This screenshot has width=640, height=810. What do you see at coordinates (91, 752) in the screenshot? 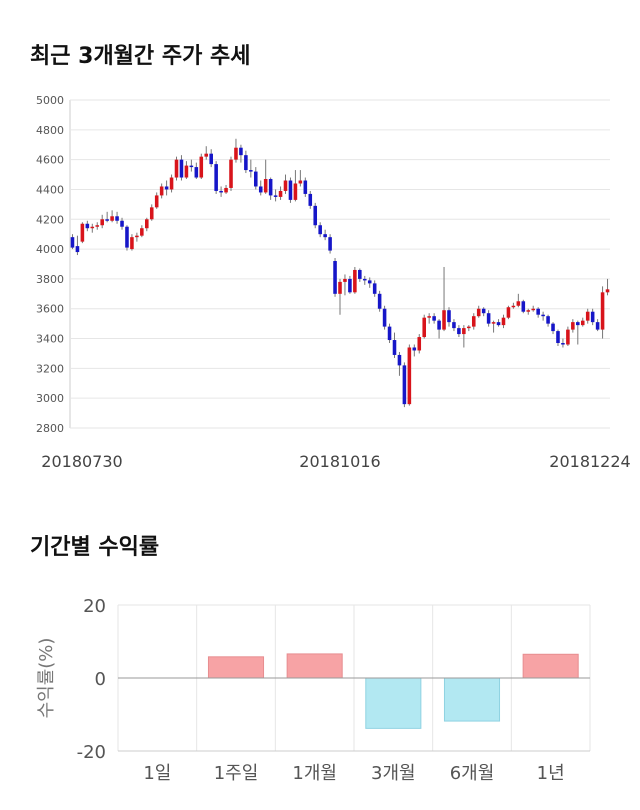
I see `y-tick-label: -20` at bounding box center [91, 752].